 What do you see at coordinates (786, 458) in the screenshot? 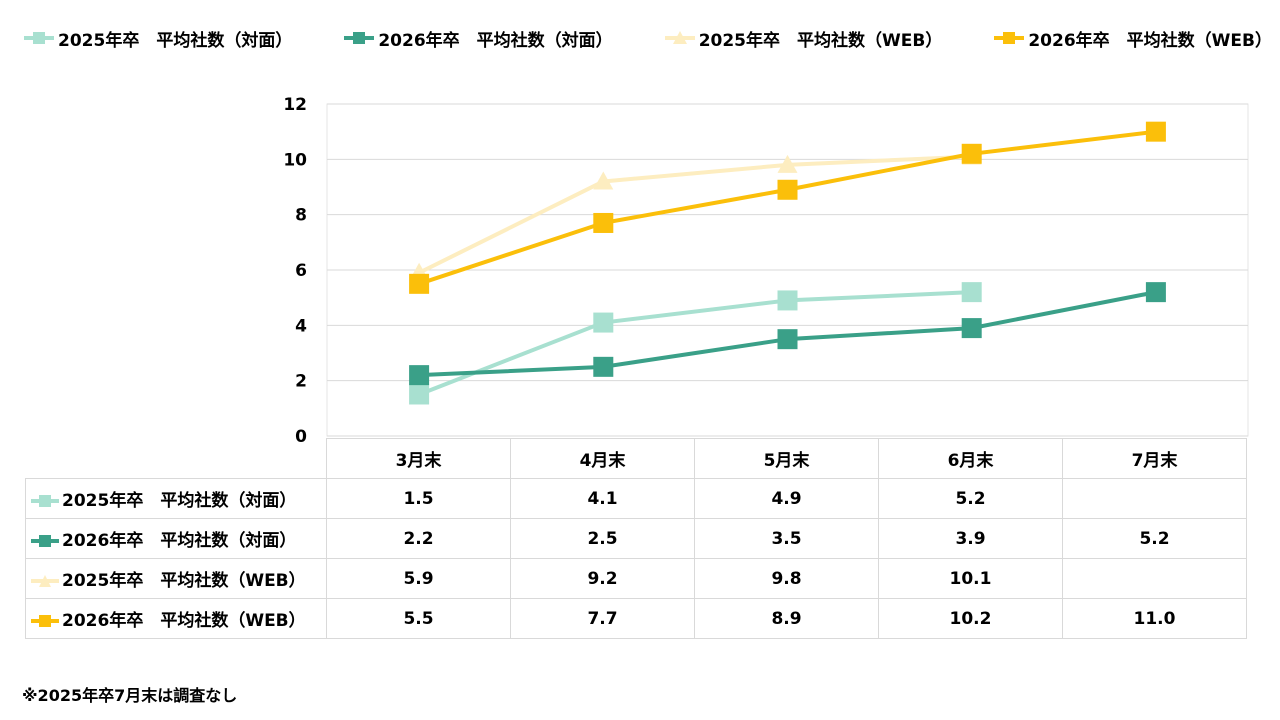
I see `category-label: 5月末` at bounding box center [786, 458].